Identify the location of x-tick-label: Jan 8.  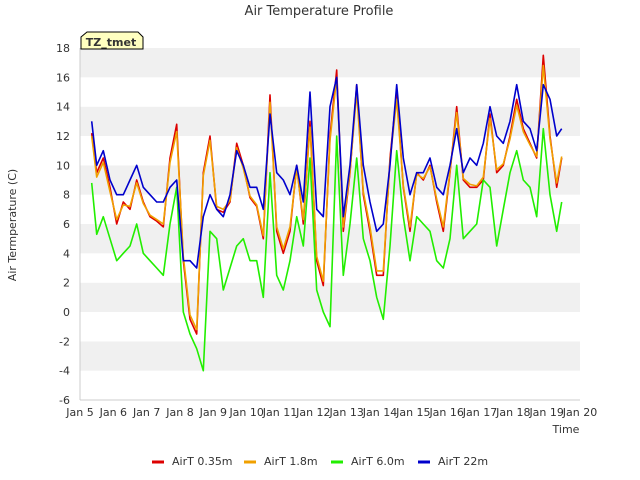
(179, 412).